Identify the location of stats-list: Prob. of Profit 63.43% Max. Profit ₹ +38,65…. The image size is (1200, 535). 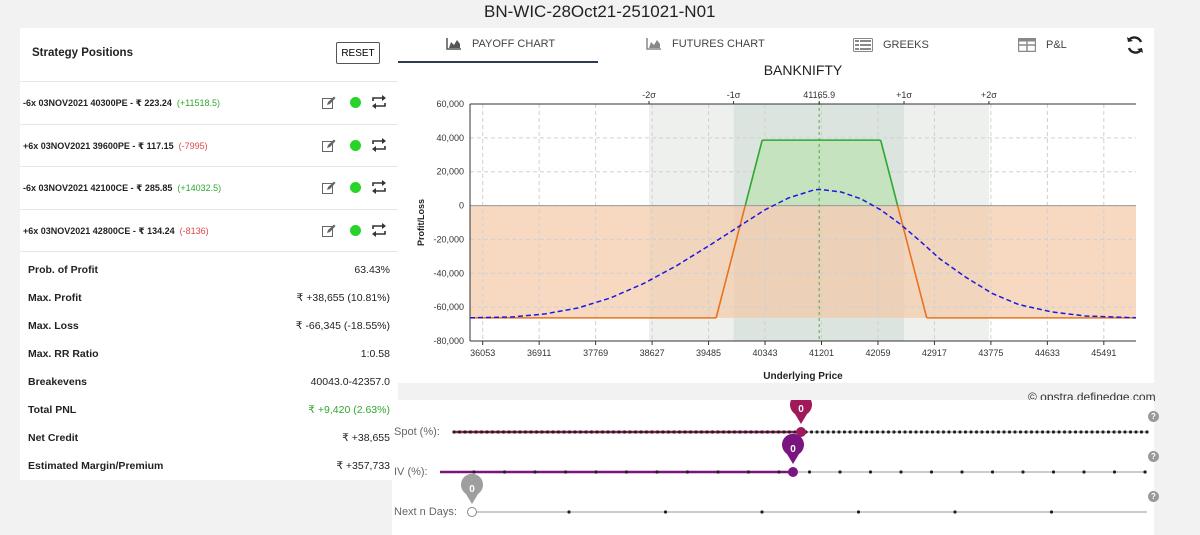
(209, 365).